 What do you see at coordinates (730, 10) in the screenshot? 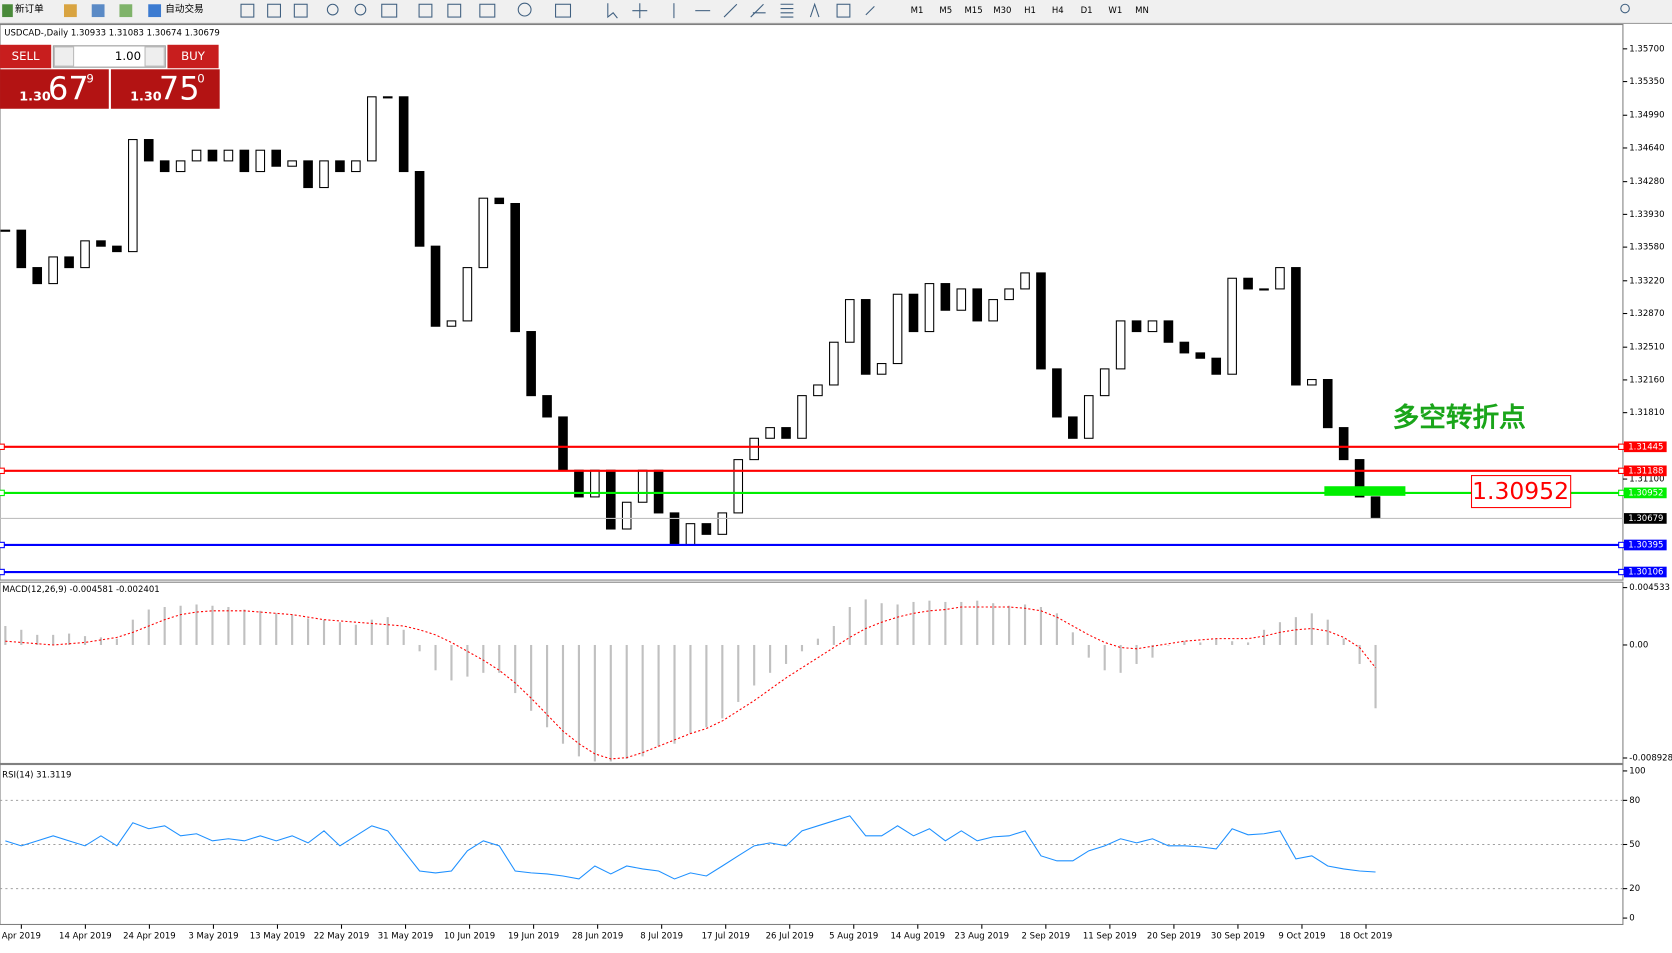
I see `trendline-tool` at bounding box center [730, 10].